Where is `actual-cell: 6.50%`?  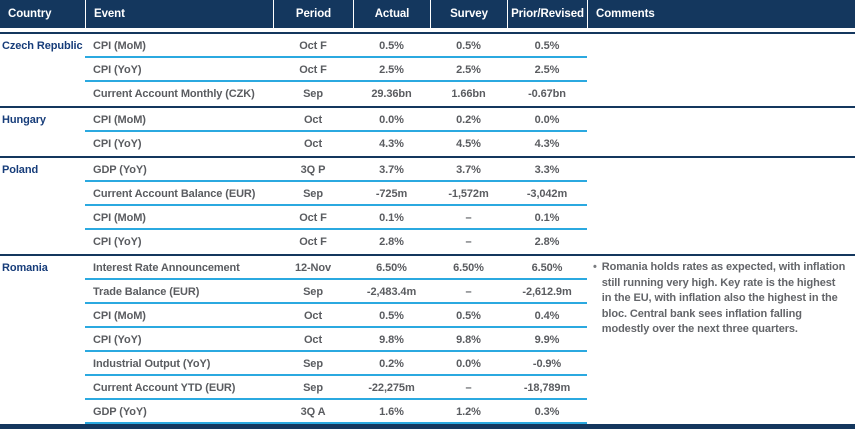
actual-cell: 6.50% is located at coordinates (391, 268).